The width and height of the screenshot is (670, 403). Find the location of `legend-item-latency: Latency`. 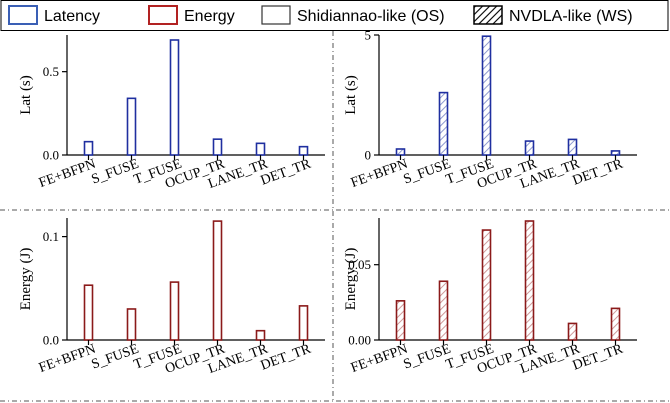

legend-item-latency: Latency is located at coordinates (54, 15).